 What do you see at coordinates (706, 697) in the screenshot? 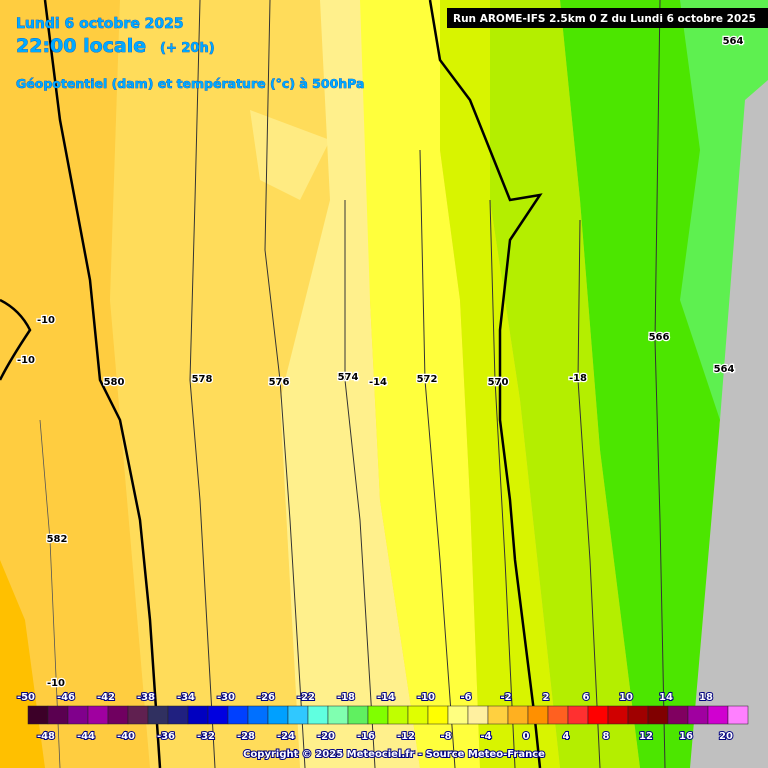
I see `scale-label: 18` at bounding box center [706, 697].